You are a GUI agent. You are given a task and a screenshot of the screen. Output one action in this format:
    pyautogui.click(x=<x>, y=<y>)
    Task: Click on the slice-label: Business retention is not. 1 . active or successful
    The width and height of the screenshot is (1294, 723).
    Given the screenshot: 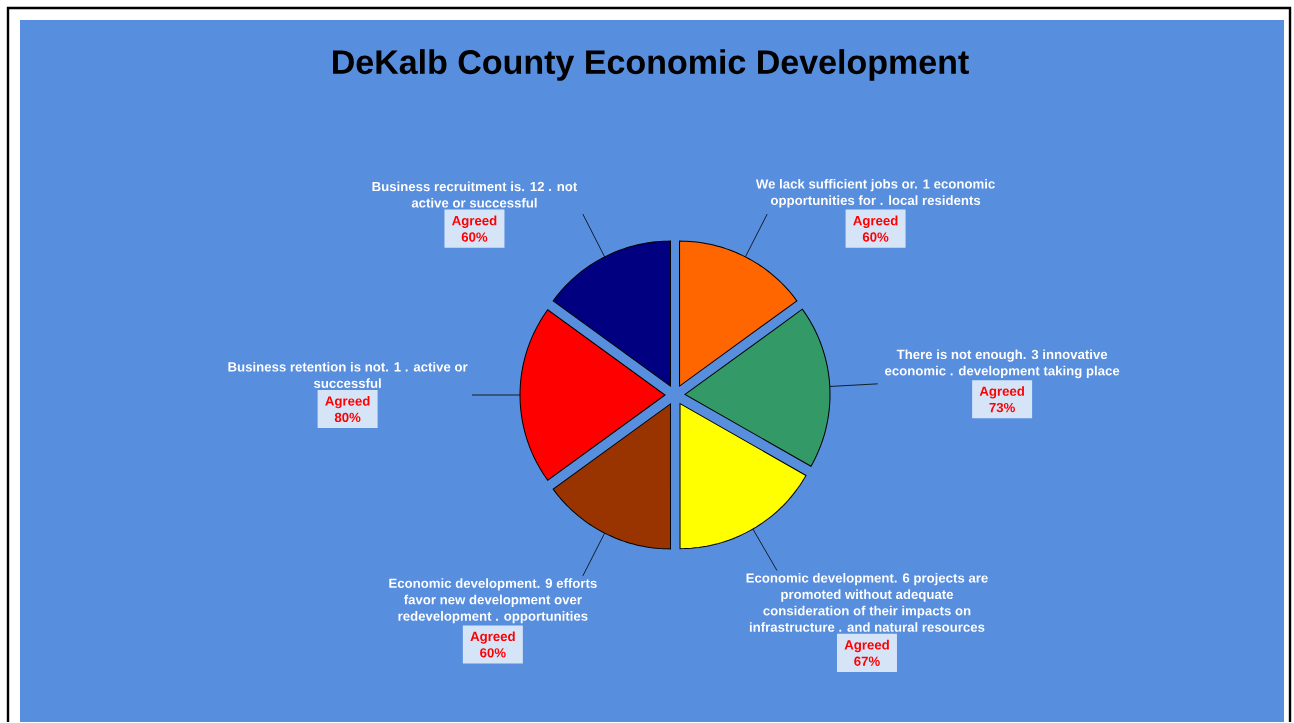 What is the action you would take?
    pyautogui.click(x=348, y=374)
    